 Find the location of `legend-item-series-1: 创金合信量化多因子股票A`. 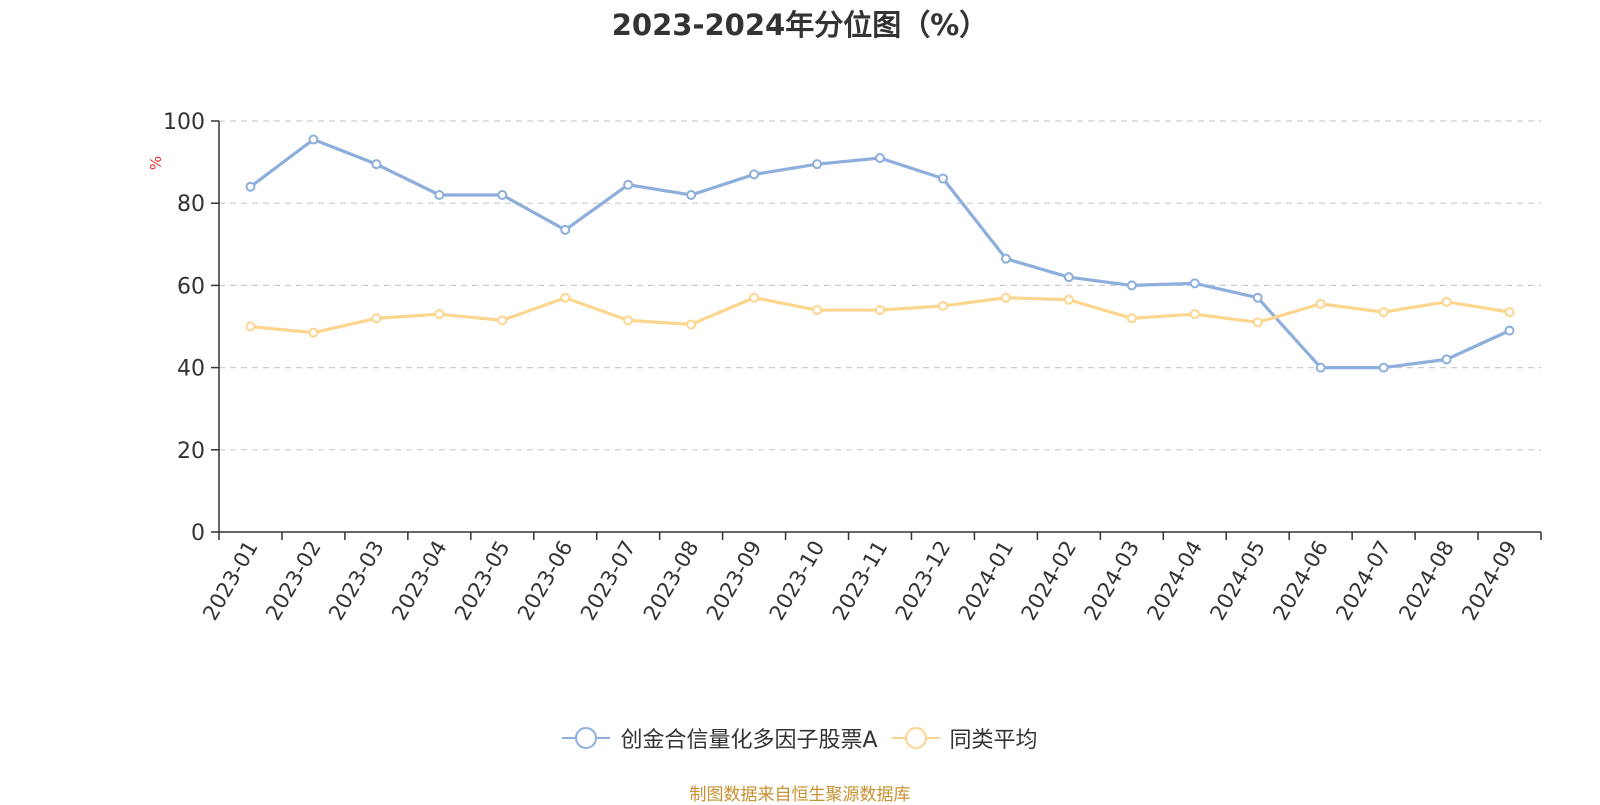

legend-item-series-1: 创金合信量化多因子股票A is located at coordinates (720, 738).